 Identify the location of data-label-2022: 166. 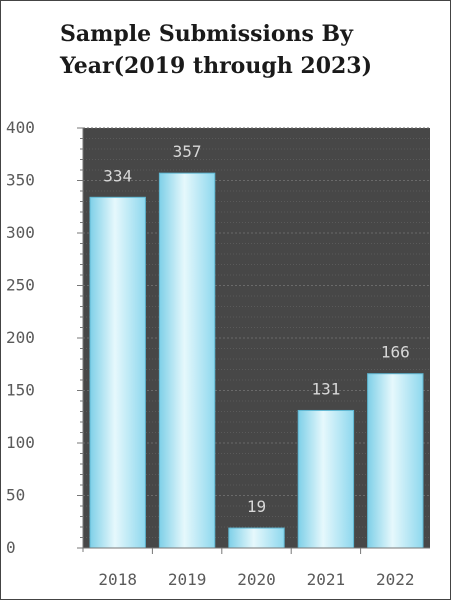
(395, 352).